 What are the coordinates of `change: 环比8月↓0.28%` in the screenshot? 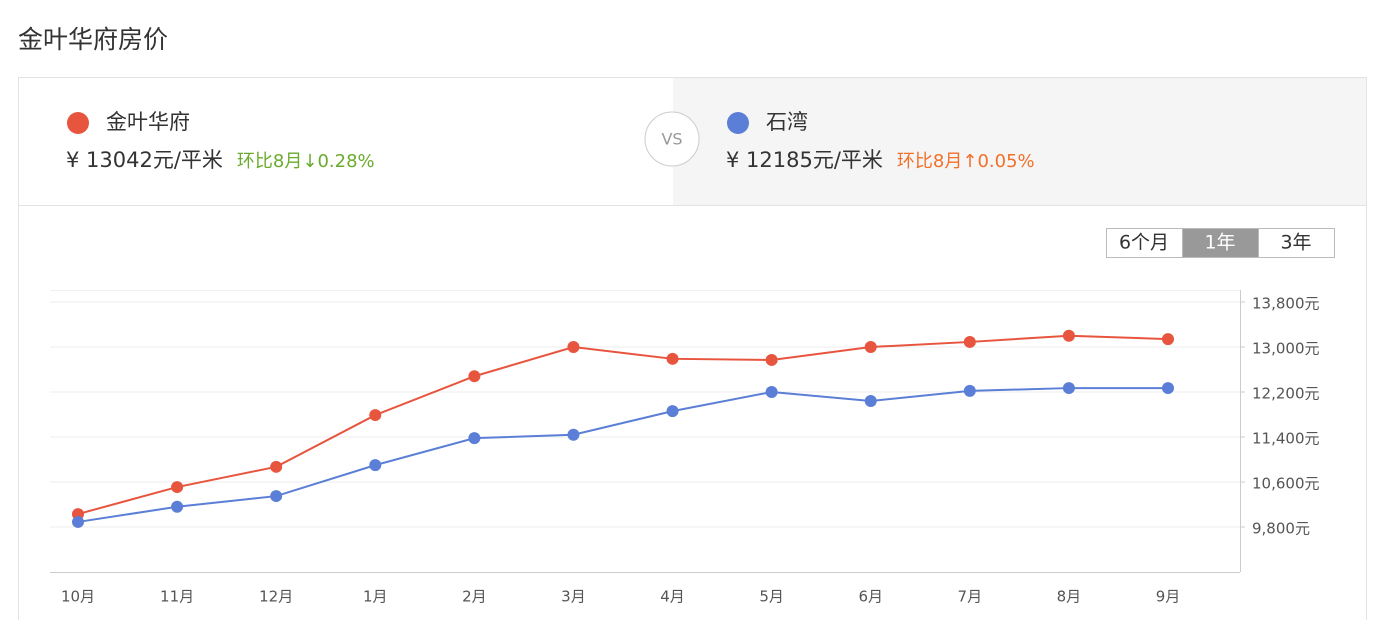 It's located at (306, 161).